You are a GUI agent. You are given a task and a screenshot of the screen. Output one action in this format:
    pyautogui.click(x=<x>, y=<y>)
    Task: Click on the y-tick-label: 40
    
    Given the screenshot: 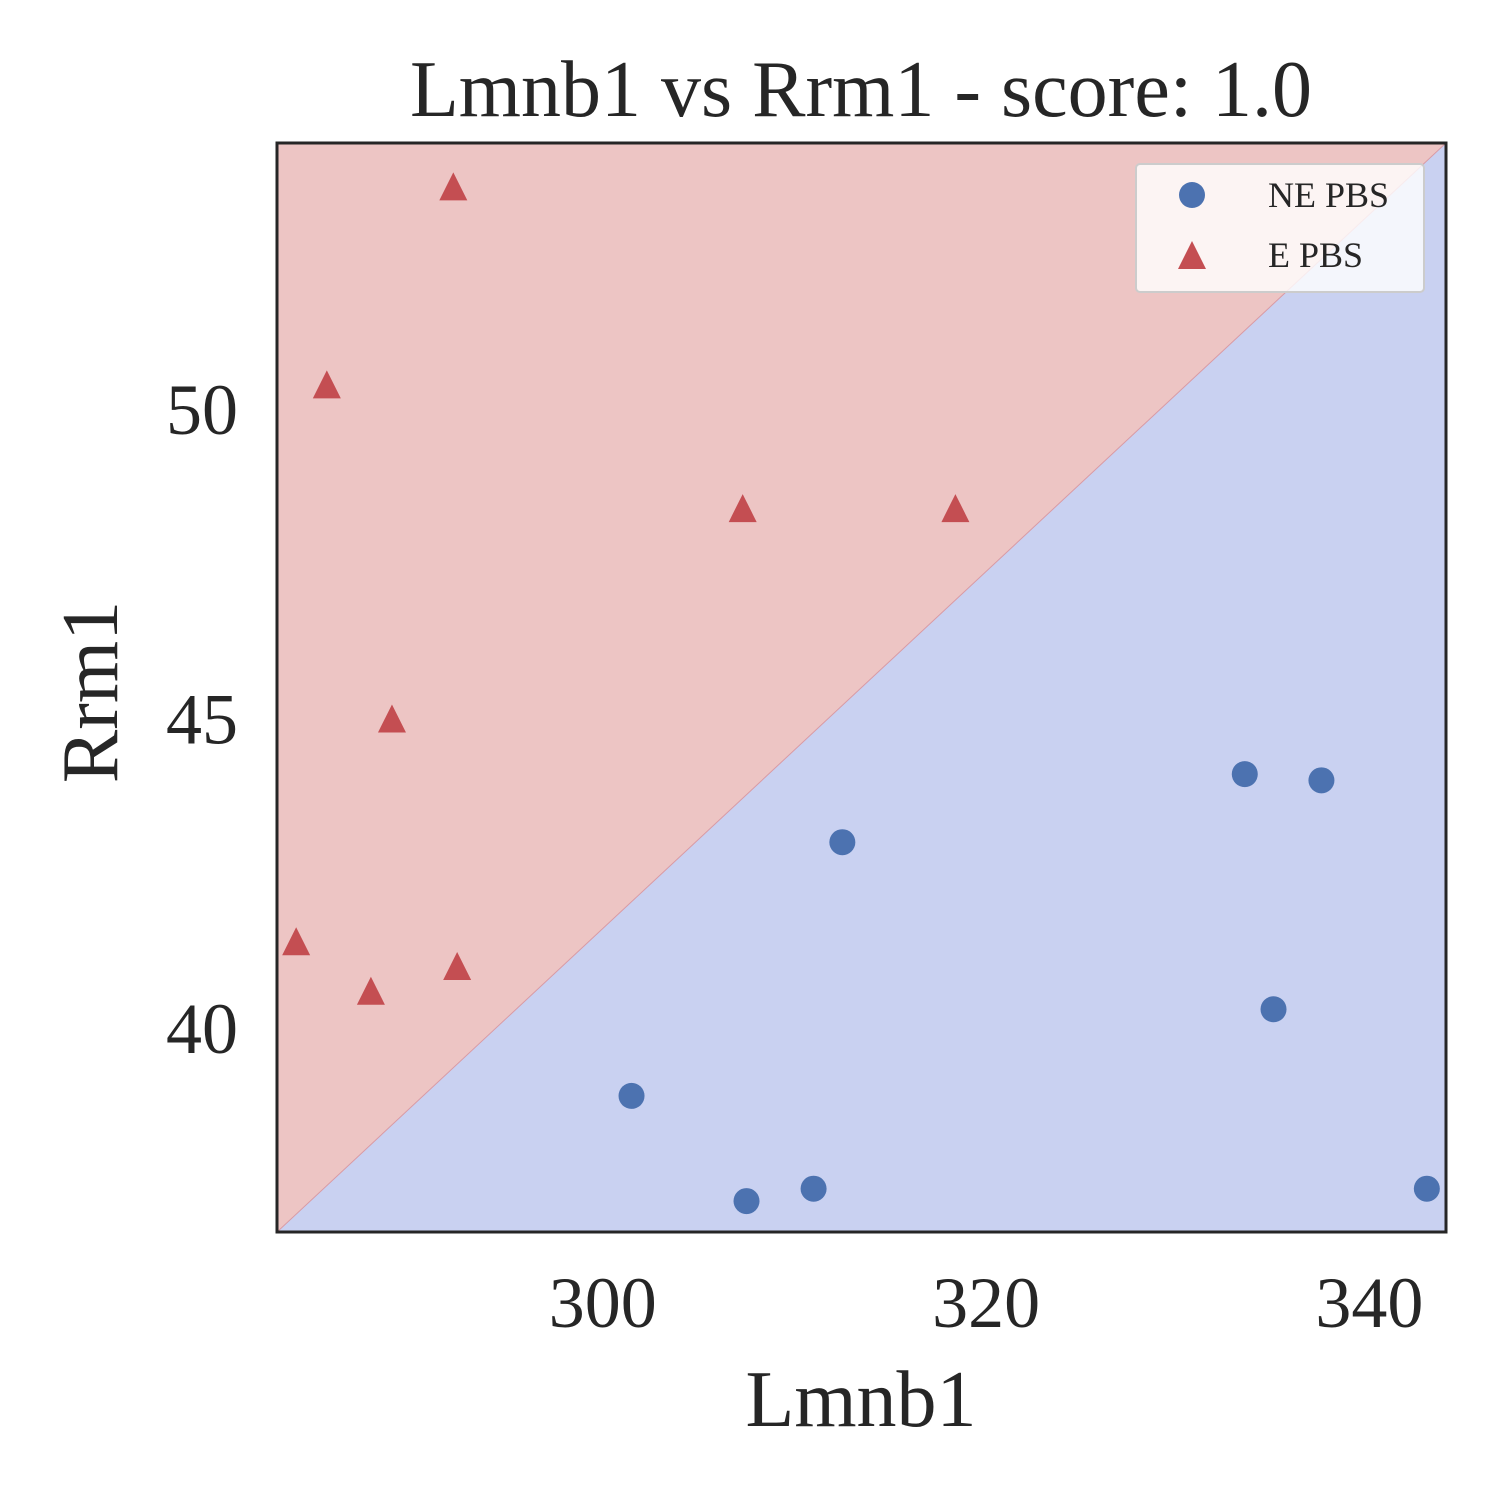 What is the action you would take?
    pyautogui.click(x=202, y=1029)
    